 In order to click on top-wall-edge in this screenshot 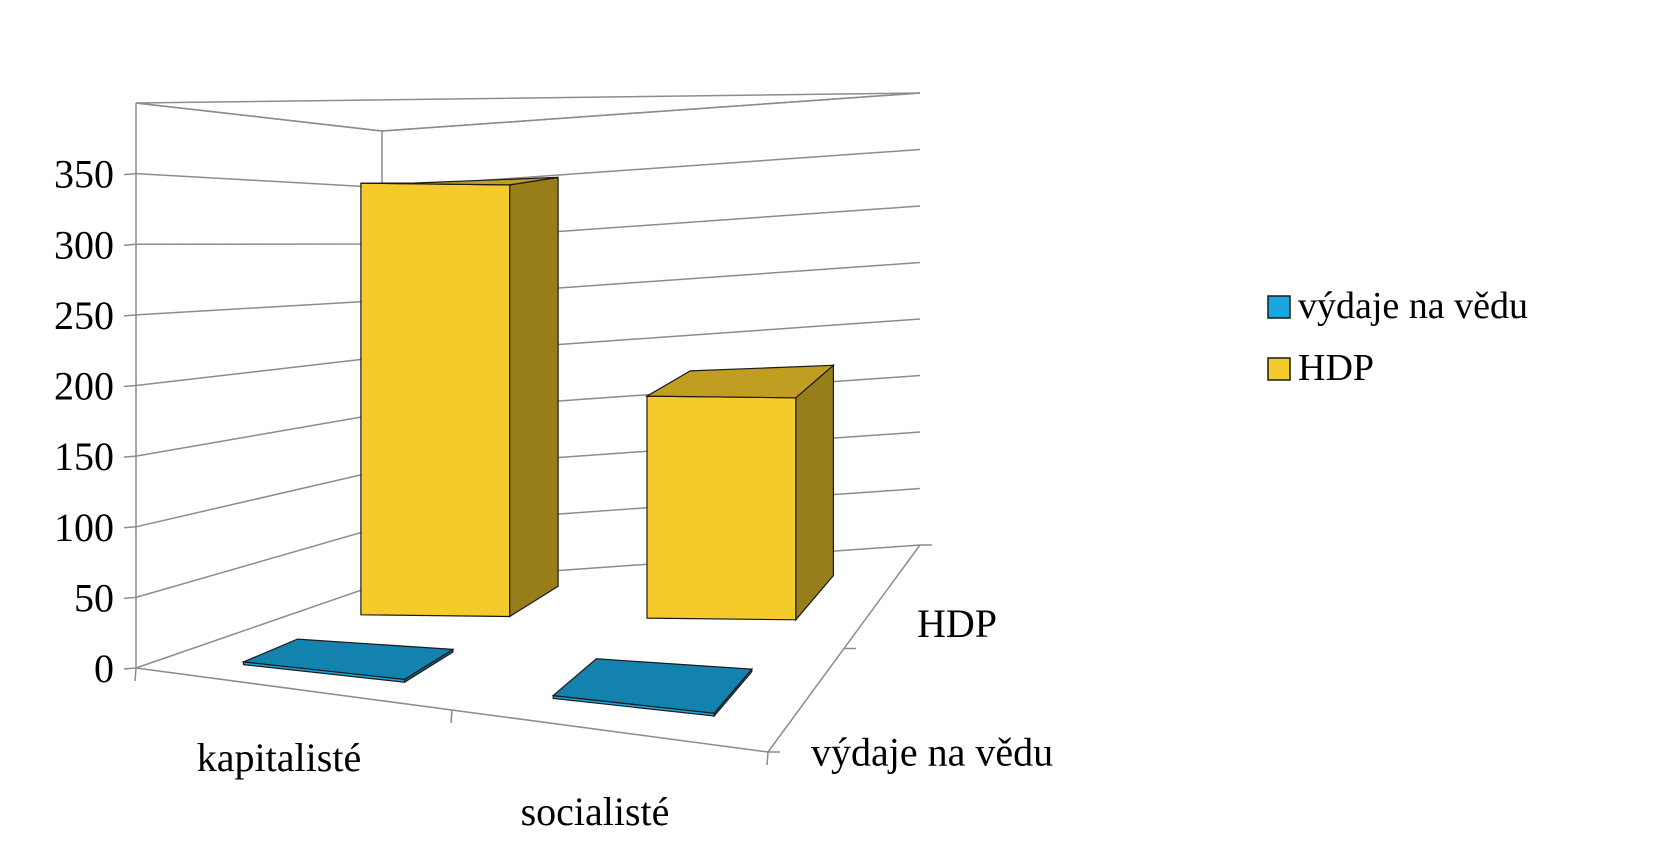, I will do `click(528, 112)`.